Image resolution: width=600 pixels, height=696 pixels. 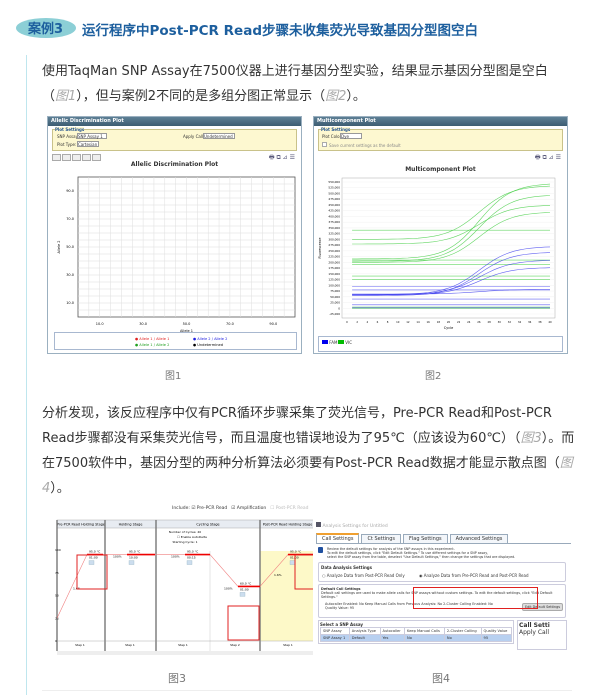 I want to click on x-tick-label: 24, so click(x=469, y=322).